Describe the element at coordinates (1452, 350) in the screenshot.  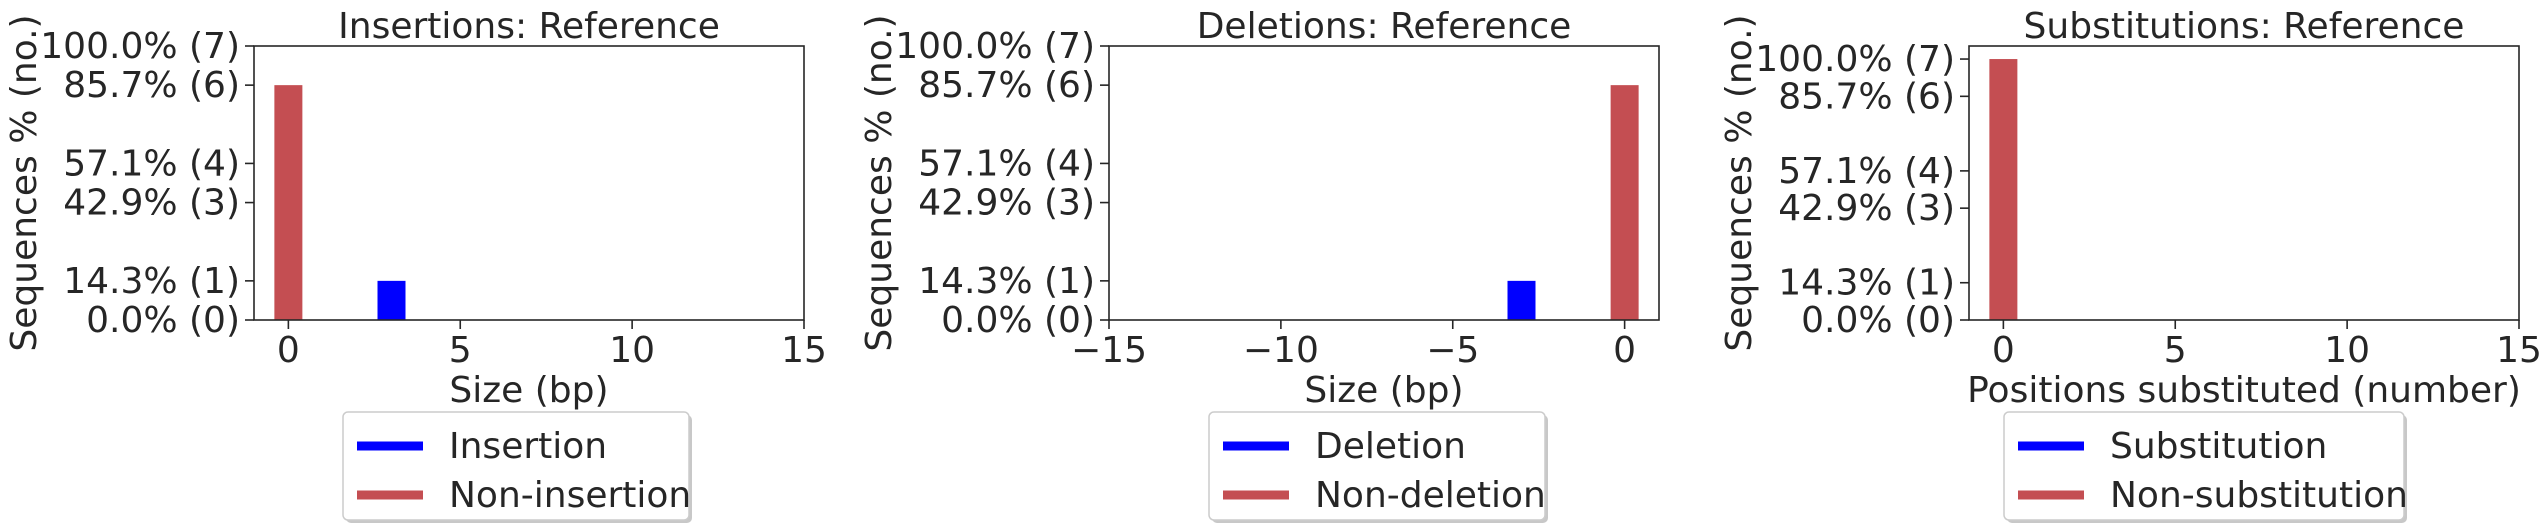
I see `x-tick-label: −5` at that location.